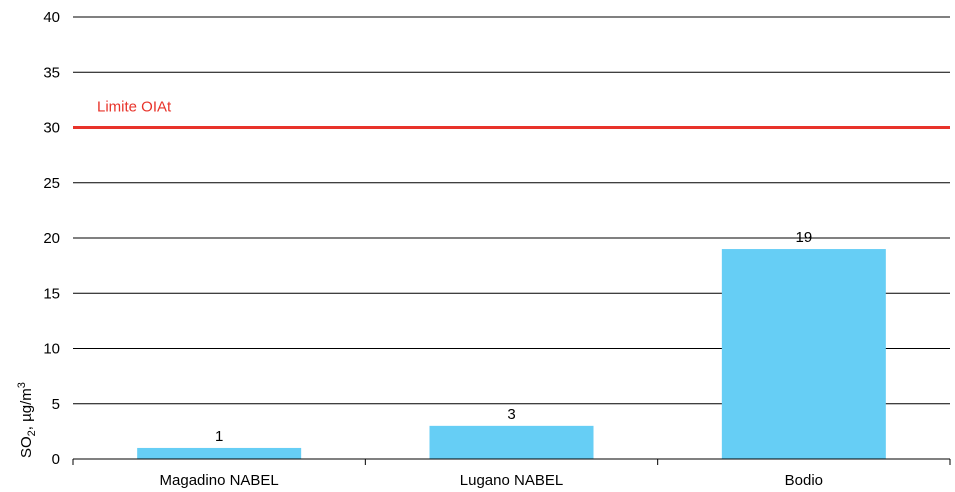  What do you see at coordinates (51, 72) in the screenshot?
I see `y-tick-label: 35` at bounding box center [51, 72].